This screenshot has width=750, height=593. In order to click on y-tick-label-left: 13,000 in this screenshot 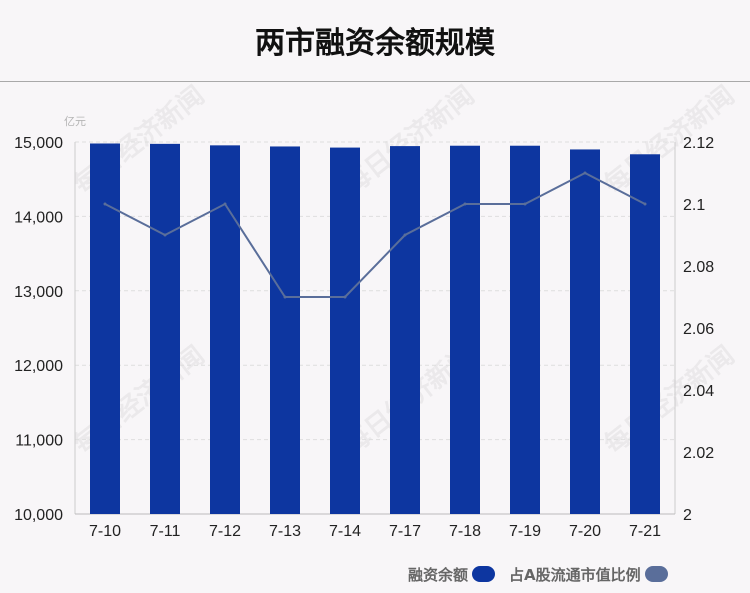, I will do `click(38, 292)`.